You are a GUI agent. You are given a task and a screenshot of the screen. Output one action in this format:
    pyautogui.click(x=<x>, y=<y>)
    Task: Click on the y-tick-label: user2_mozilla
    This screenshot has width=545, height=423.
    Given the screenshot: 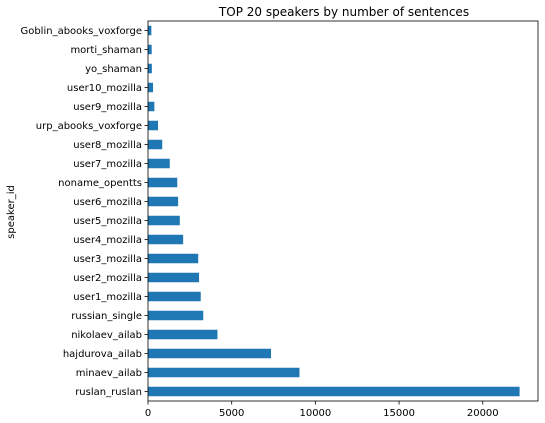 What is the action you would take?
    pyautogui.click(x=107, y=278)
    